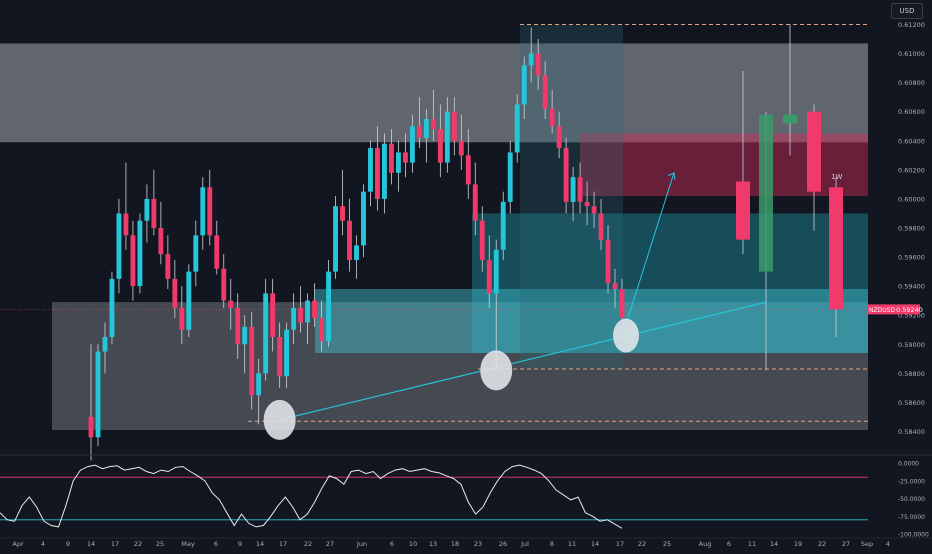 This screenshot has width=932, height=554. What do you see at coordinates (671, 176) in the screenshot?
I see `arrow-head` at bounding box center [671, 176].